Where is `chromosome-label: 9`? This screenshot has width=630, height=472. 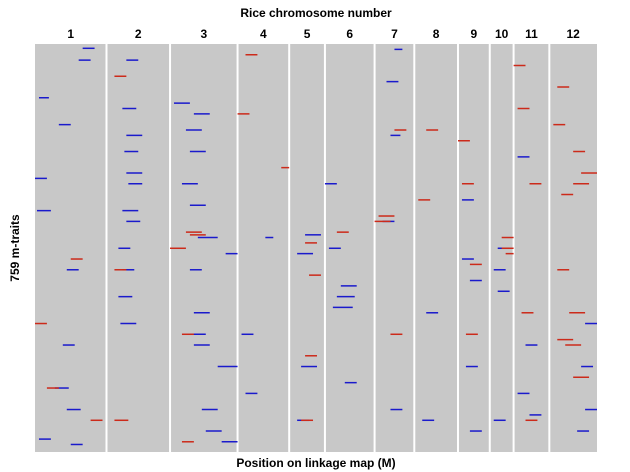 chromosome-label: 9 is located at coordinates (474, 34).